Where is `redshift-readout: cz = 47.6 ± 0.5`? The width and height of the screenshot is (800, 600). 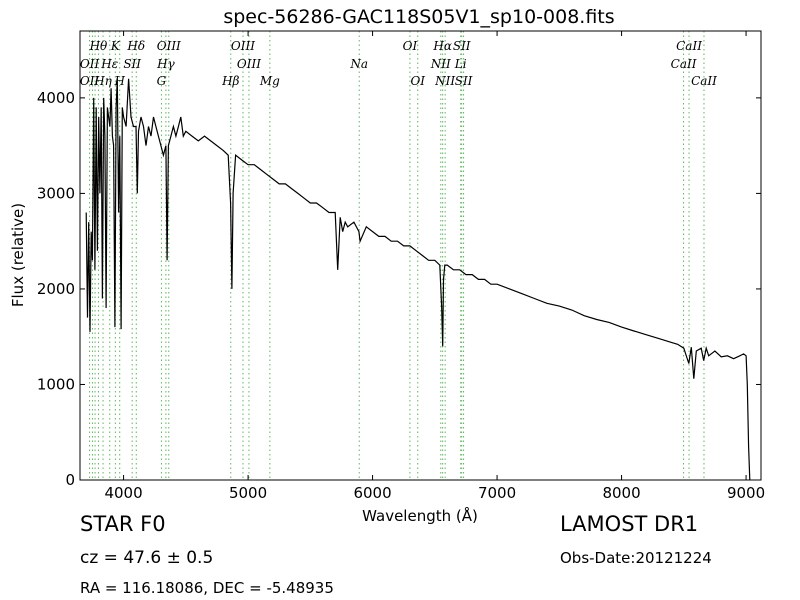 redshift-readout: cz = 47.6 ± 0.5 is located at coordinates (147, 558).